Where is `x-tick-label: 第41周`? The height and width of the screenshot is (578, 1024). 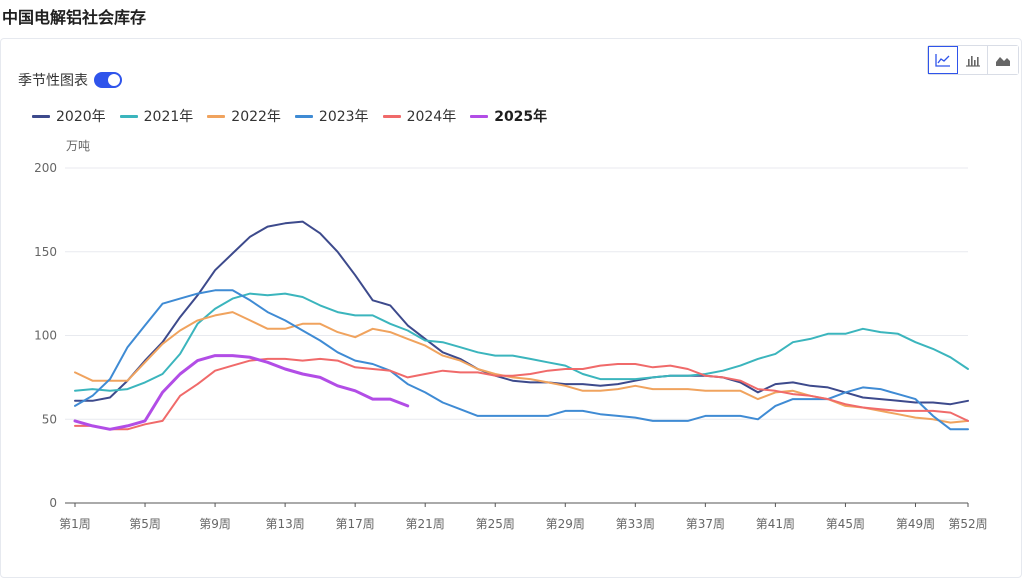 x-tick-label: 第41周 is located at coordinates (775, 524).